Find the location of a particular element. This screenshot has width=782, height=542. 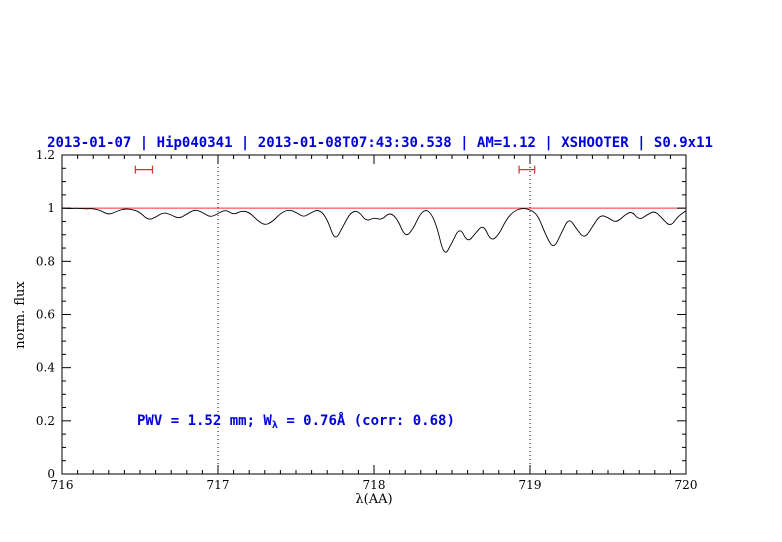

y-tick-label: 1.2 is located at coordinates (45, 155).